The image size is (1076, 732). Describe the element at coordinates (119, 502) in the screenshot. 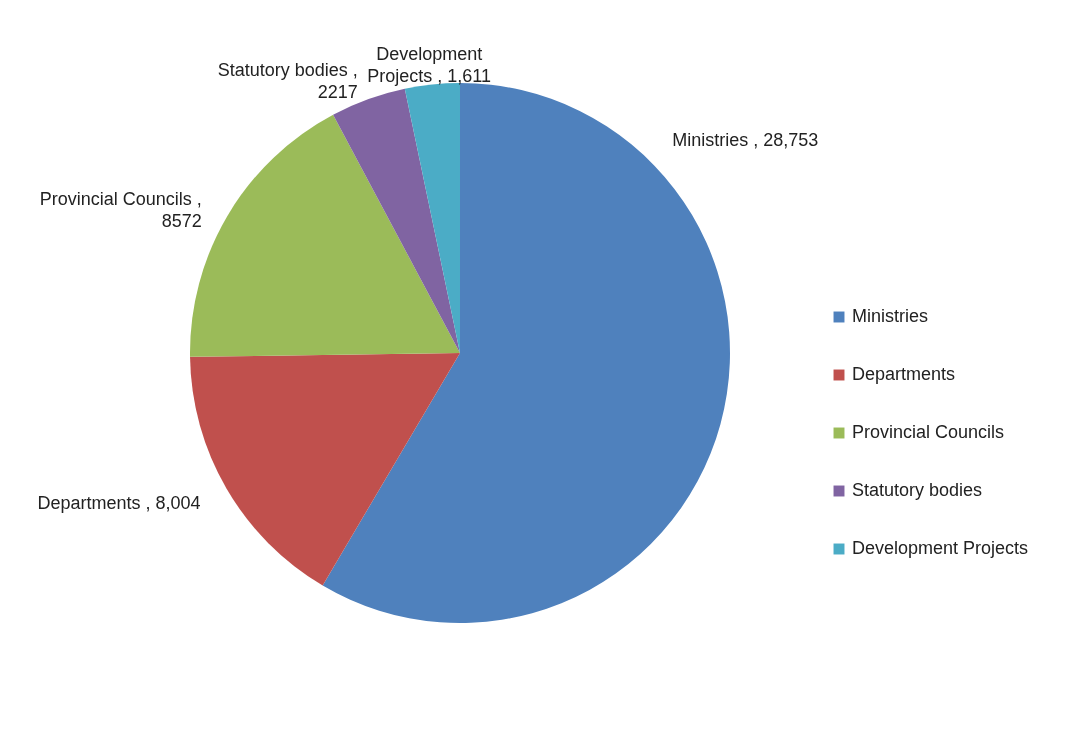

I see `data-label: Departments , 8,004` at that location.